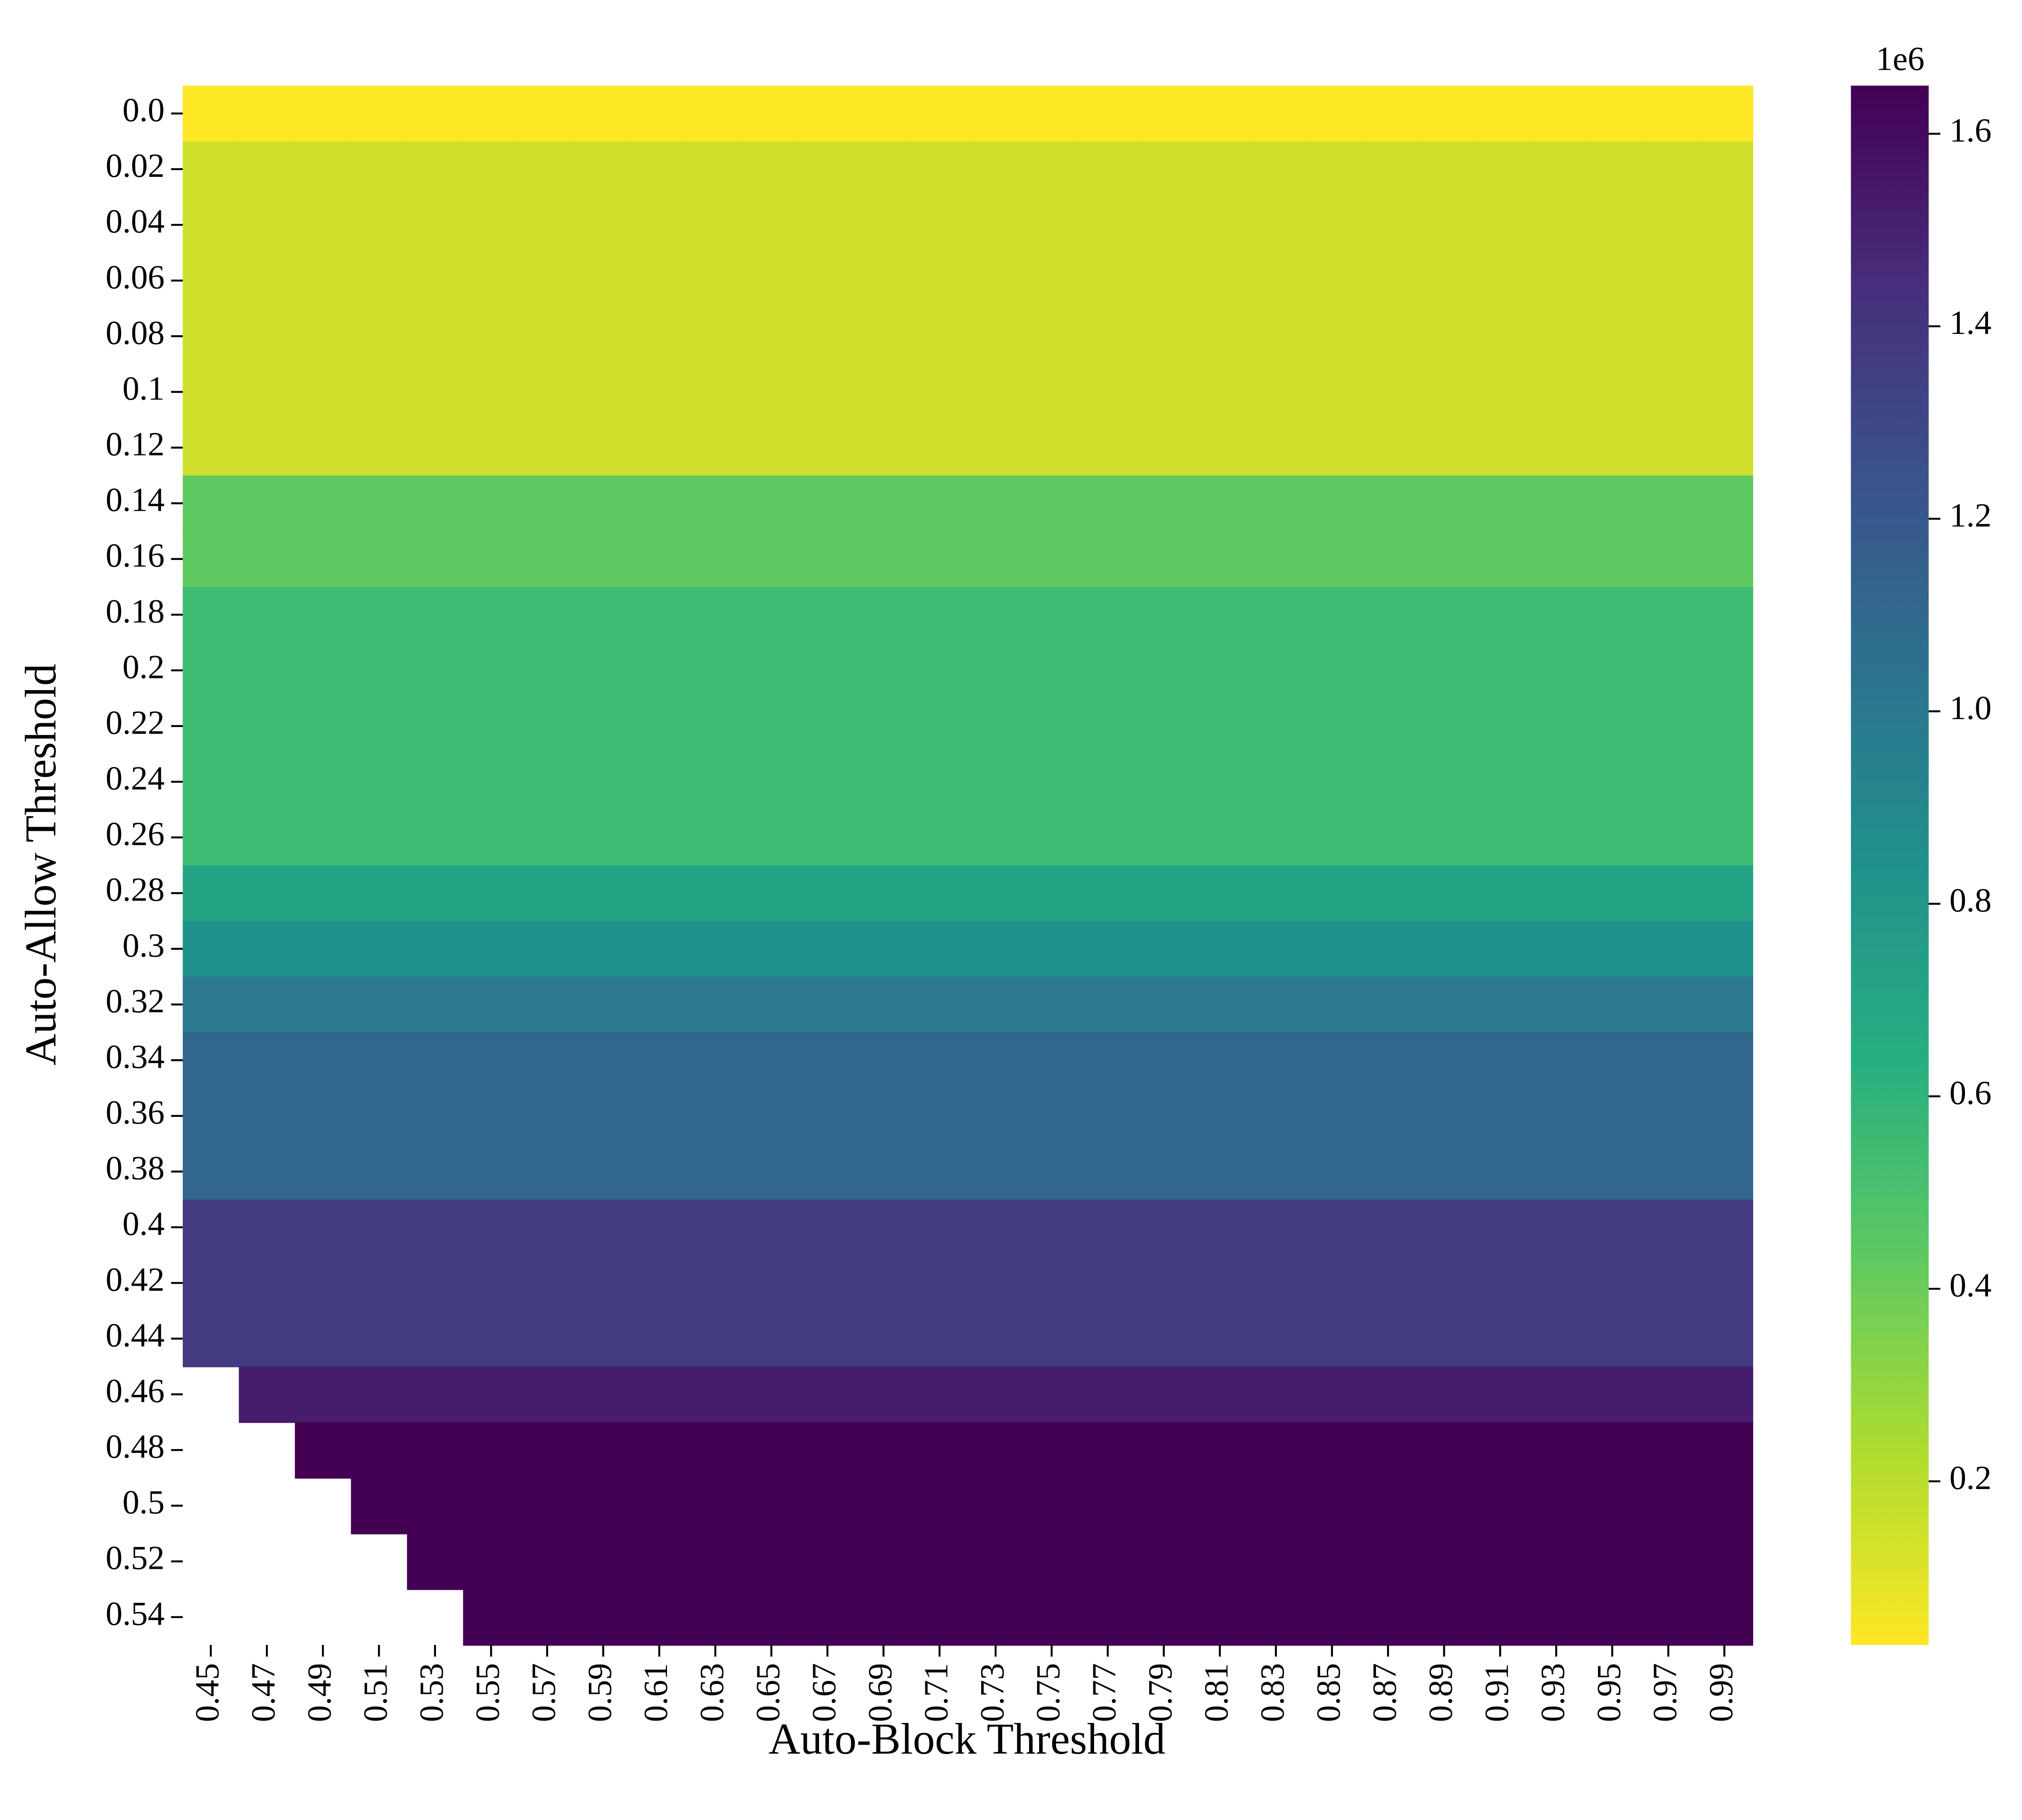  Describe the element at coordinates (431, 1692) in the screenshot. I see `x-tick-label: 0.53` at that location.